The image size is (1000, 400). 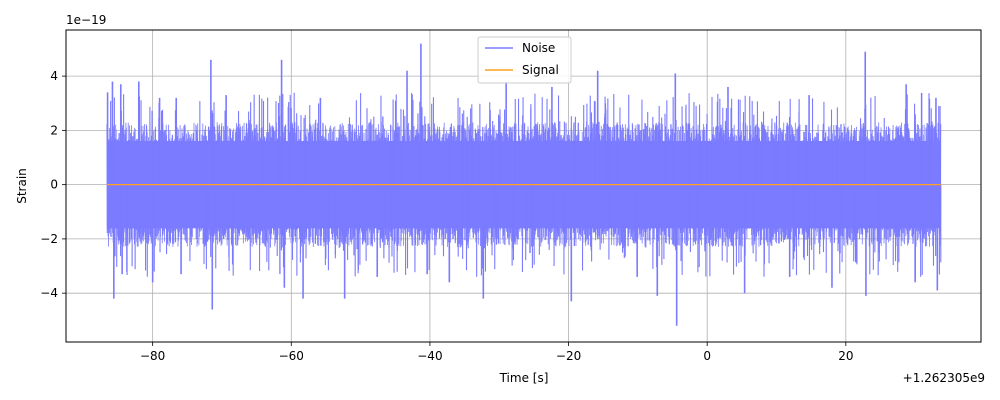 I want to click on x-tick-label: −60, so click(x=291, y=356).